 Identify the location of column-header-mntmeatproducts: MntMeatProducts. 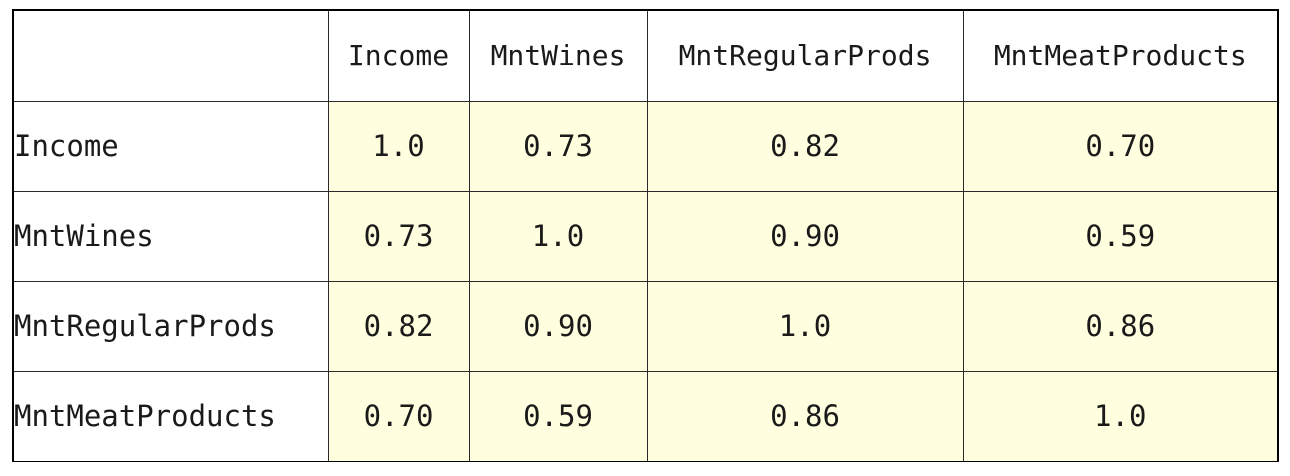
(1119, 56).